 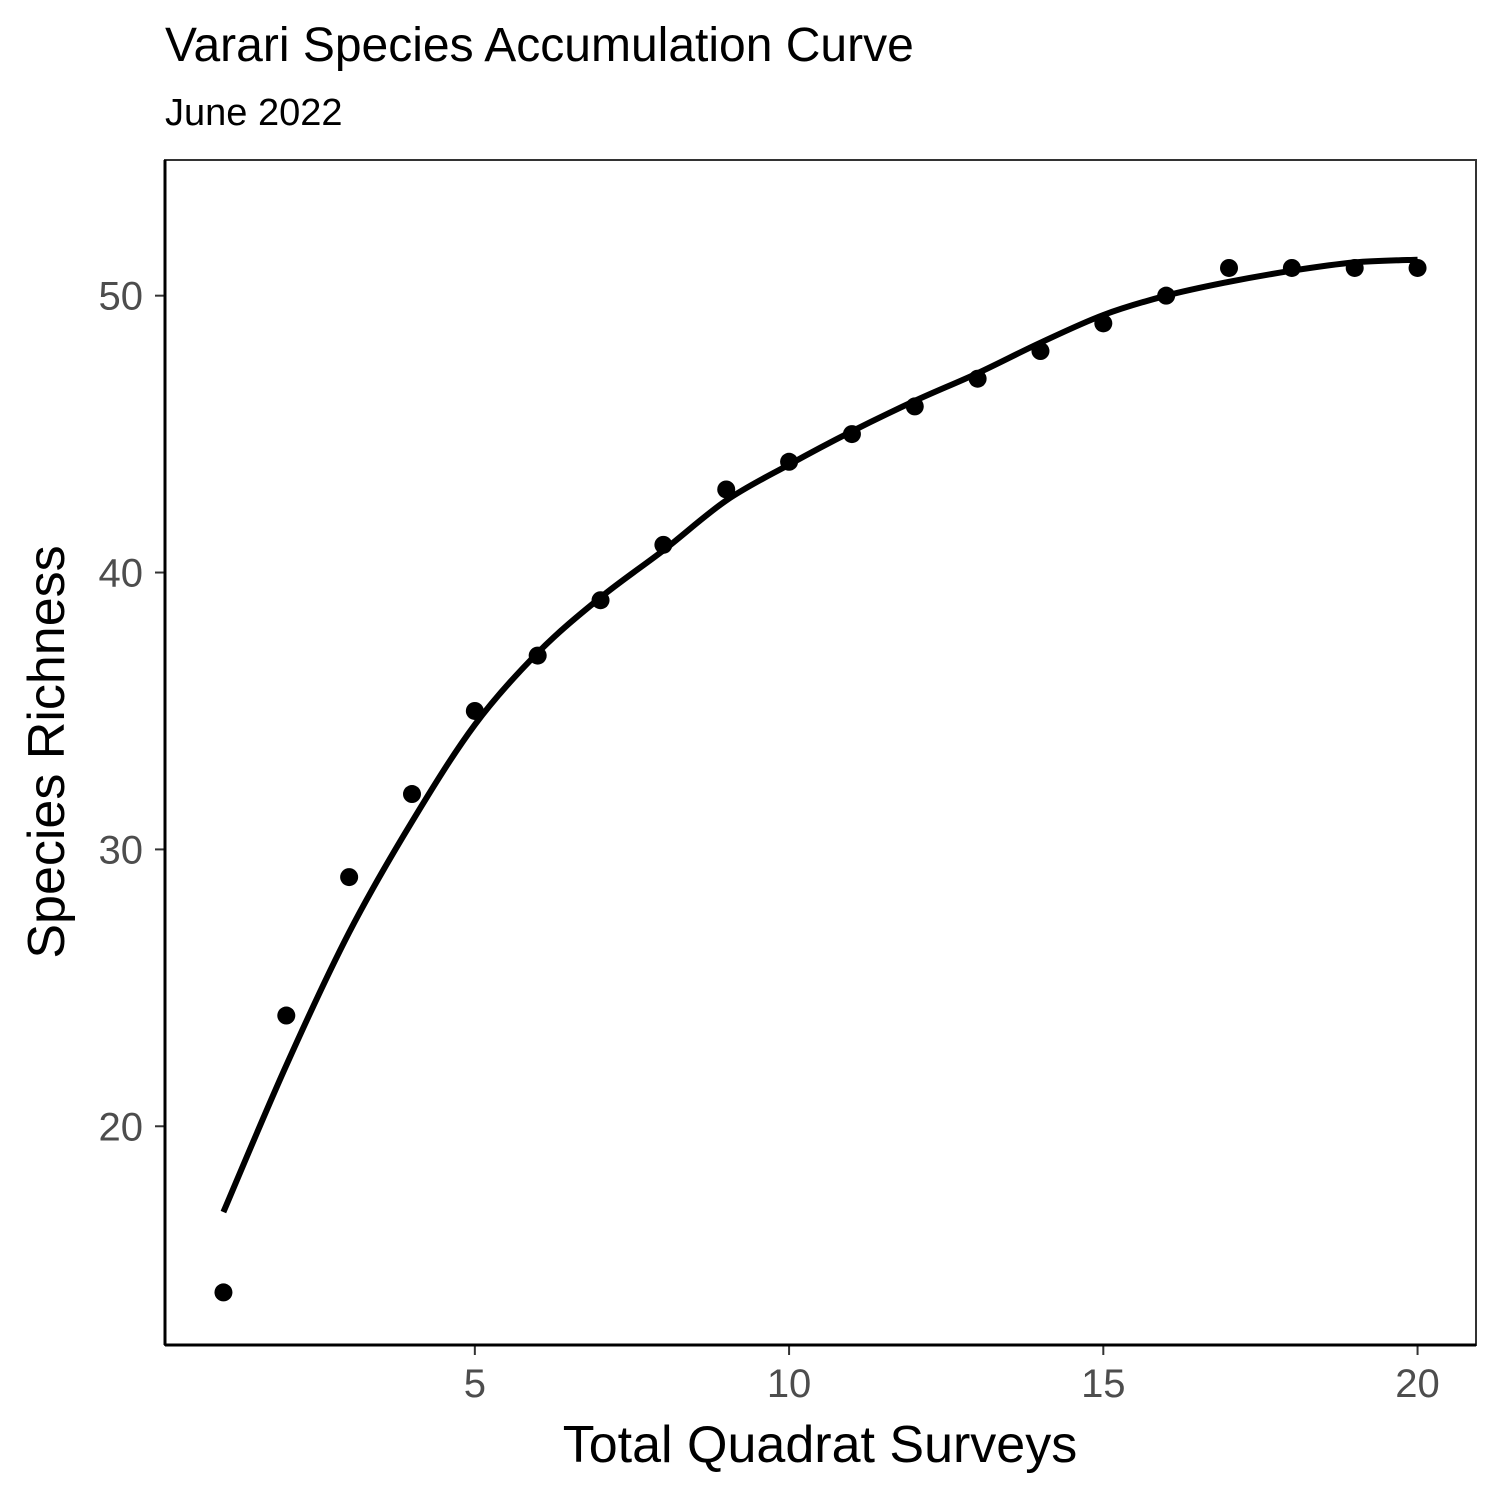 I want to click on x-tick-label: 20, so click(x=1417, y=1384).